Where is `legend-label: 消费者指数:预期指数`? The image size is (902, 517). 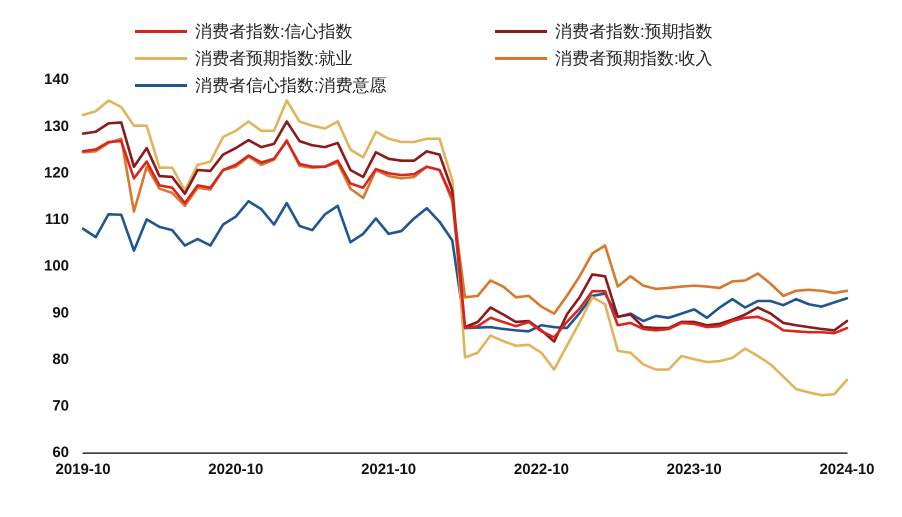
legend-label: 消费者指数:预期指数 is located at coordinates (634, 32).